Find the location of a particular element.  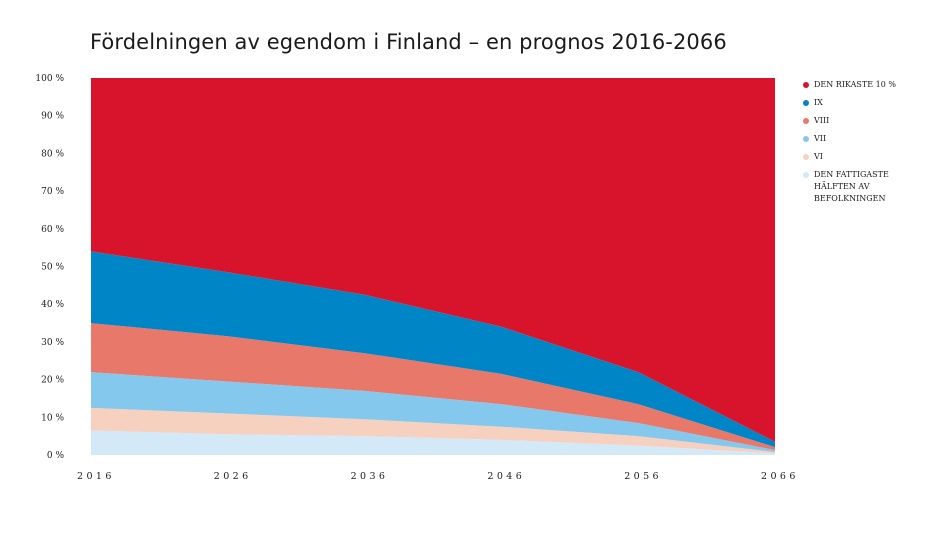

x-tick-label: 2026 is located at coordinates (233, 476).